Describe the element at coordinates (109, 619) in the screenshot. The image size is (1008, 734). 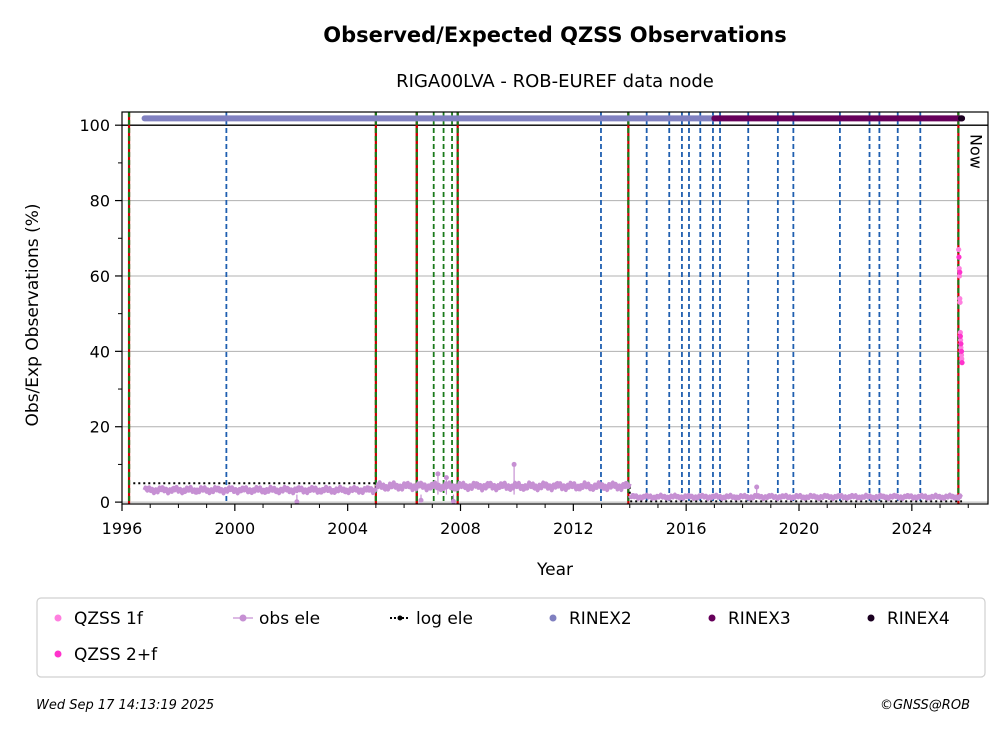
I see `legend-label: QZSS 1f` at that location.